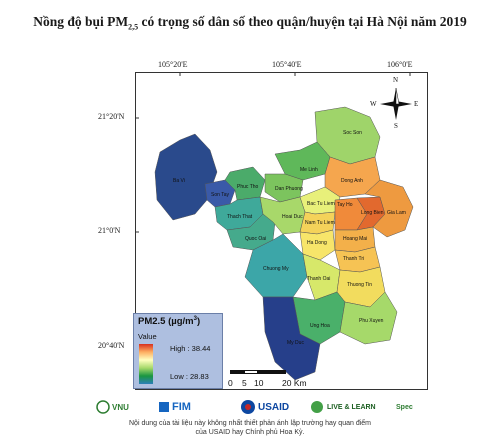 This screenshot has width=500, height=444. Describe the element at coordinates (321, 204) in the screenshot. I see `label-bac-tu-liem: Bac Tu Liem` at that location.